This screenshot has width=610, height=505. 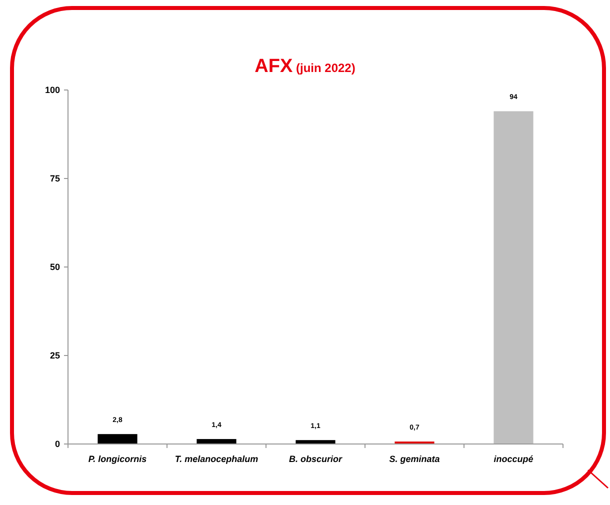 What do you see at coordinates (216, 459) in the screenshot?
I see `x-tick-label: T. melanocephalum` at bounding box center [216, 459].